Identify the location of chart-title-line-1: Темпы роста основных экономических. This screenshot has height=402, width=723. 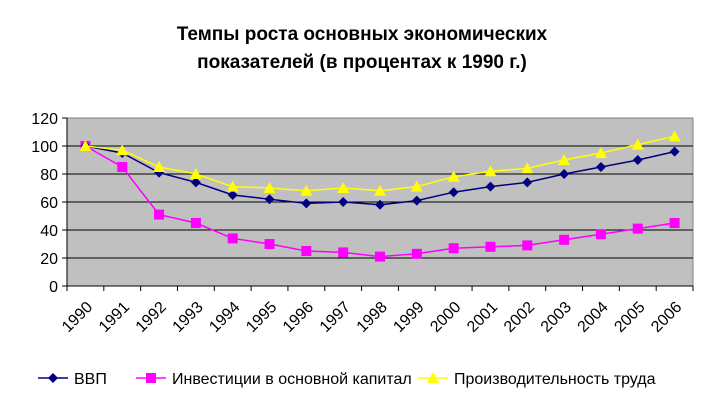
(362, 34).